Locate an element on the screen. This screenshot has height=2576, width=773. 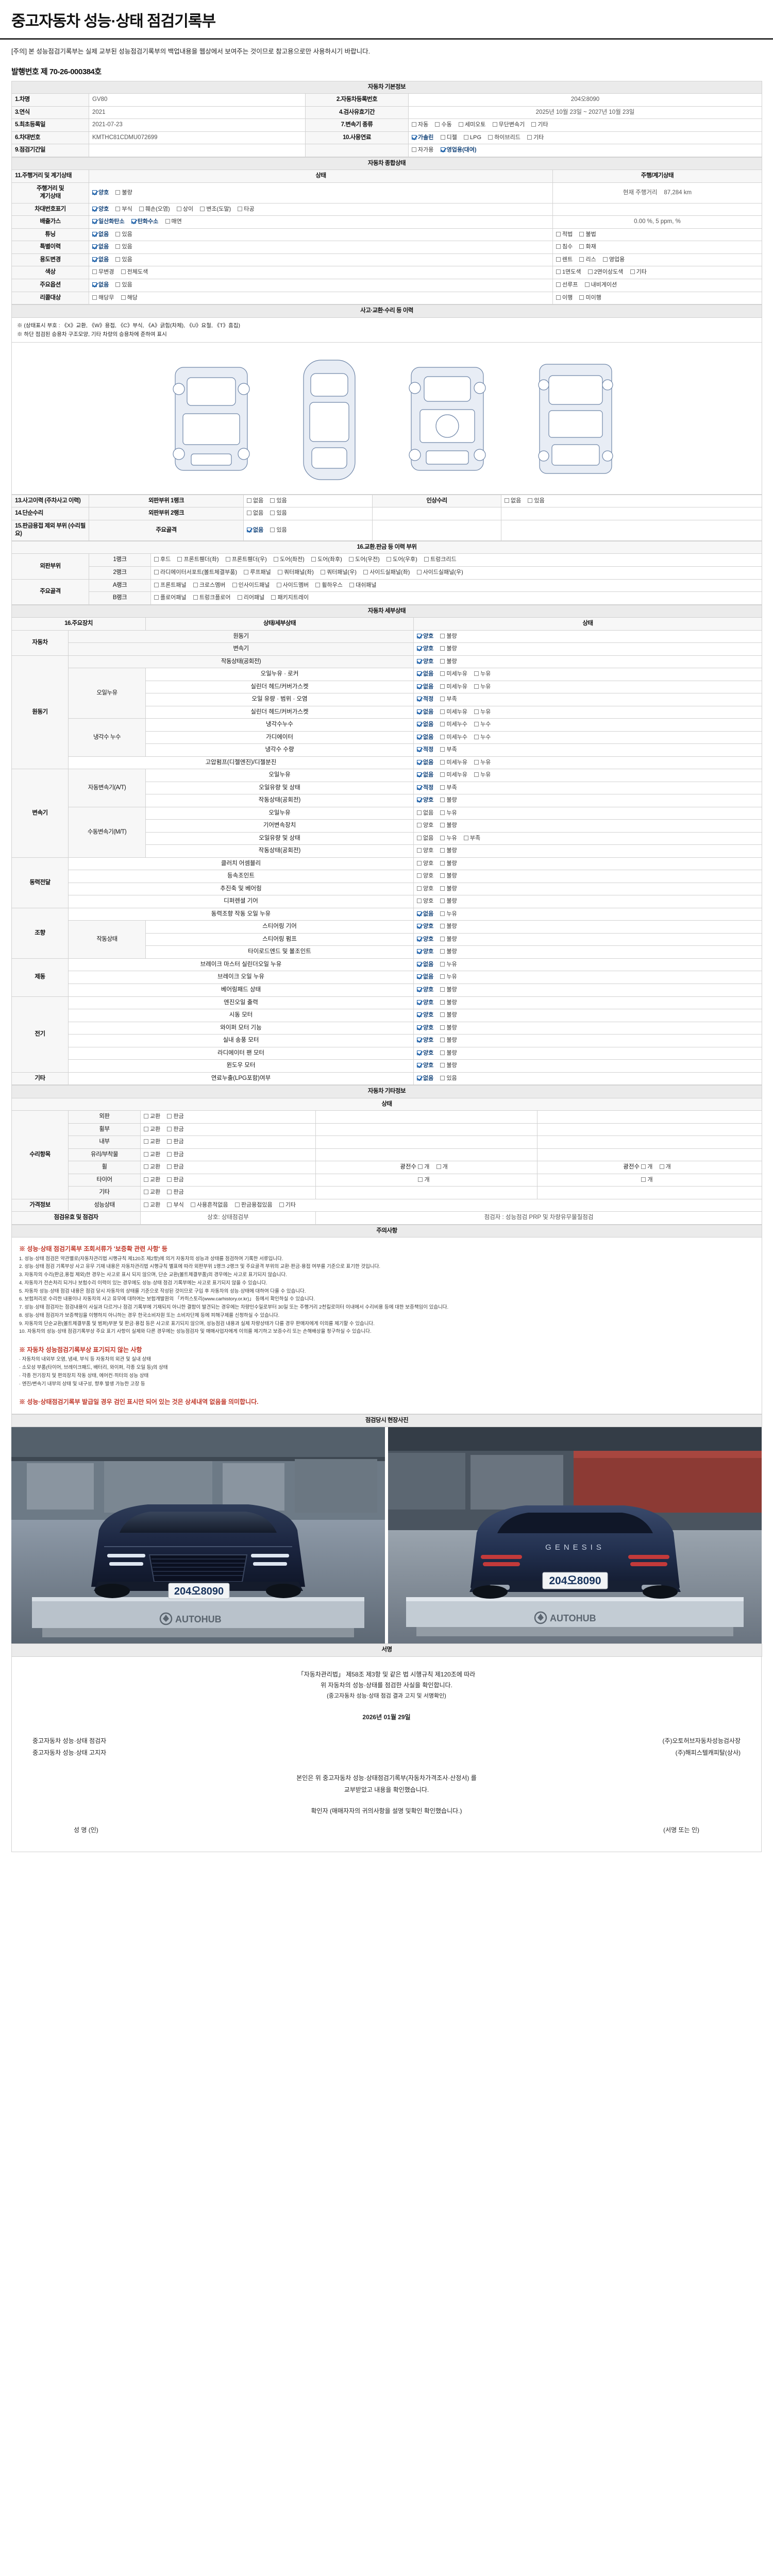
checkbox-brakeoil-leak: 누유 is located at coordinates (448, 977).